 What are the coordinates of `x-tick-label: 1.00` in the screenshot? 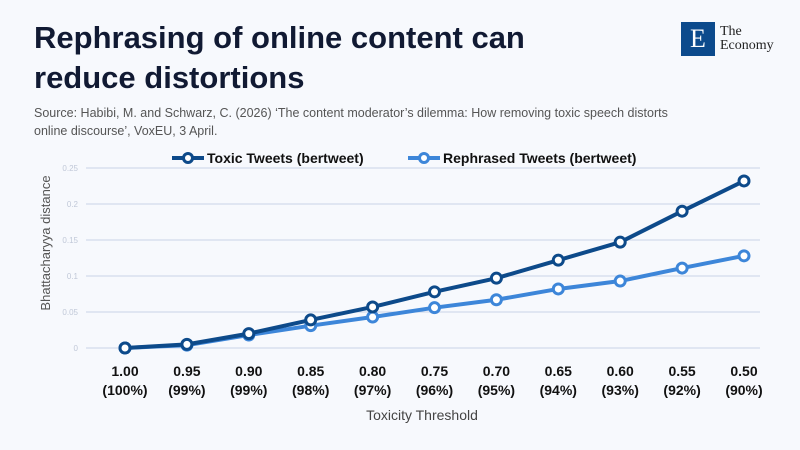 It's located at (124, 371).